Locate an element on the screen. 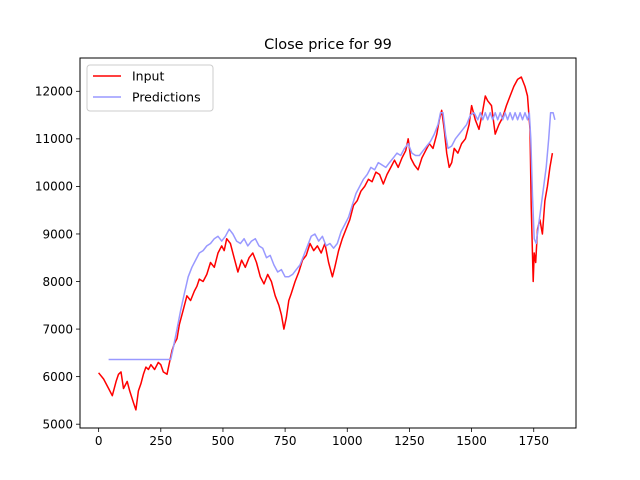  x-tick-label: 1250 is located at coordinates (409, 441).